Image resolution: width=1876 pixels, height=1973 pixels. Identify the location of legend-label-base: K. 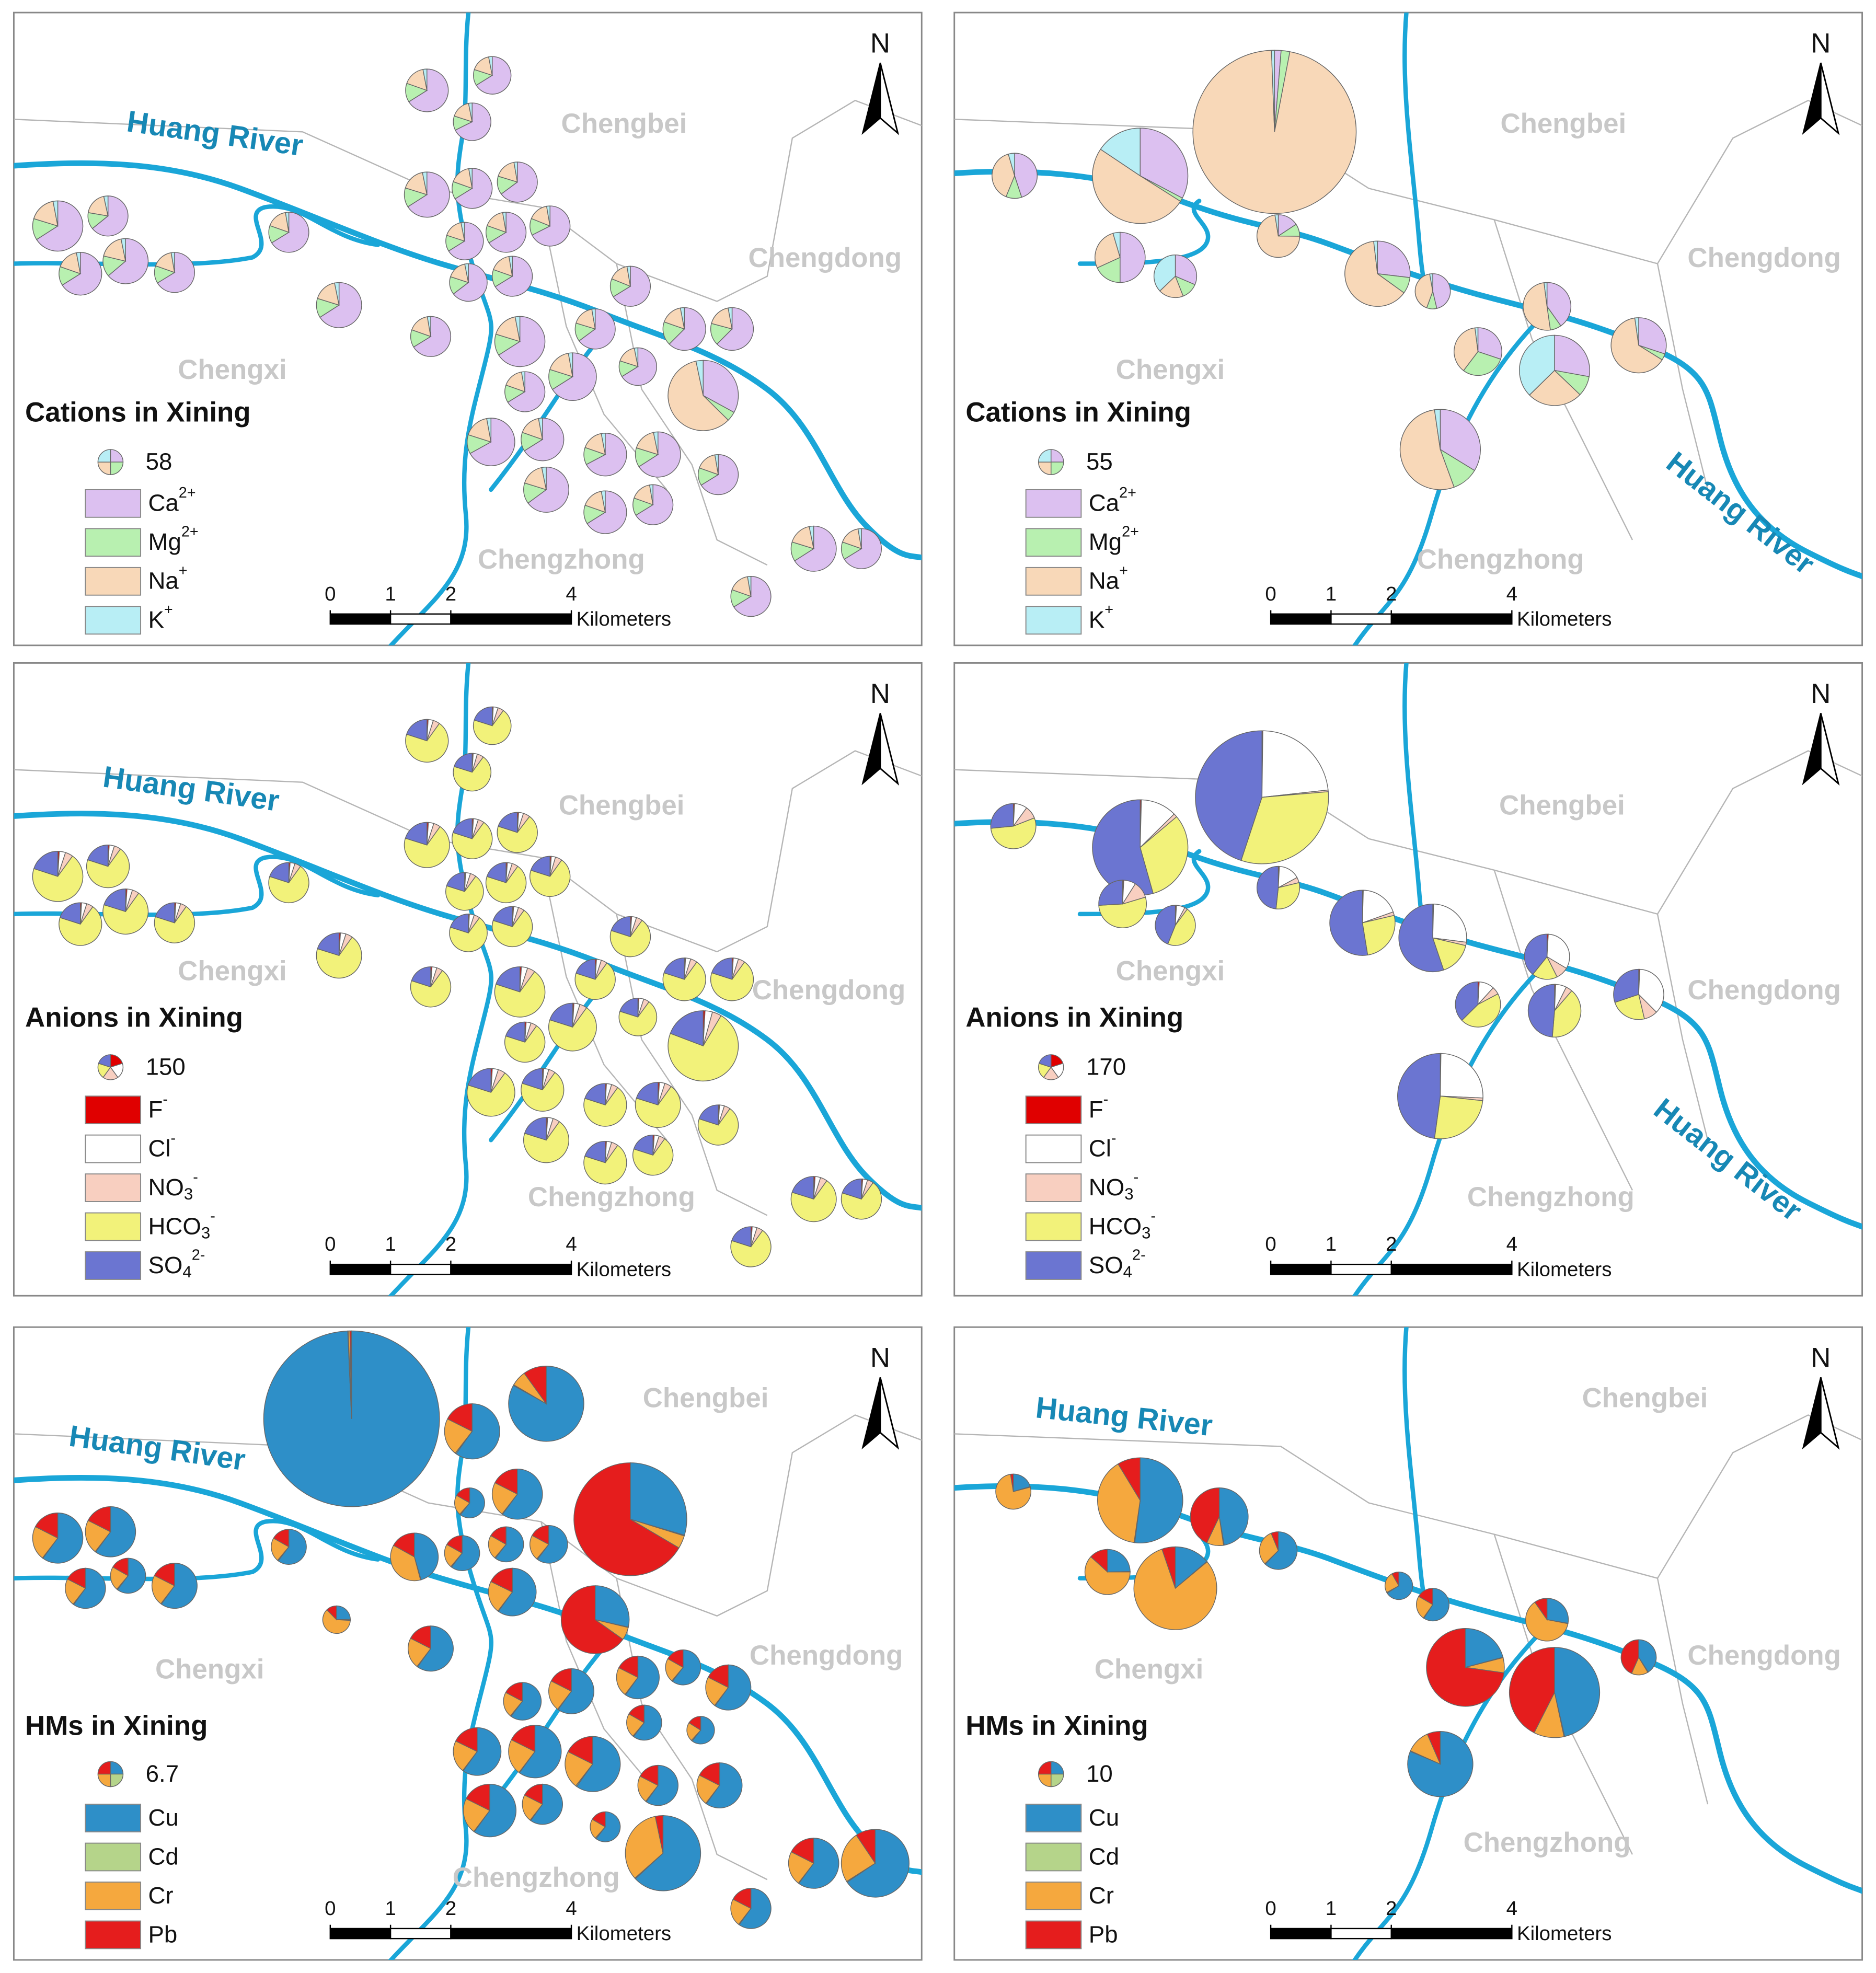
(1096, 619).